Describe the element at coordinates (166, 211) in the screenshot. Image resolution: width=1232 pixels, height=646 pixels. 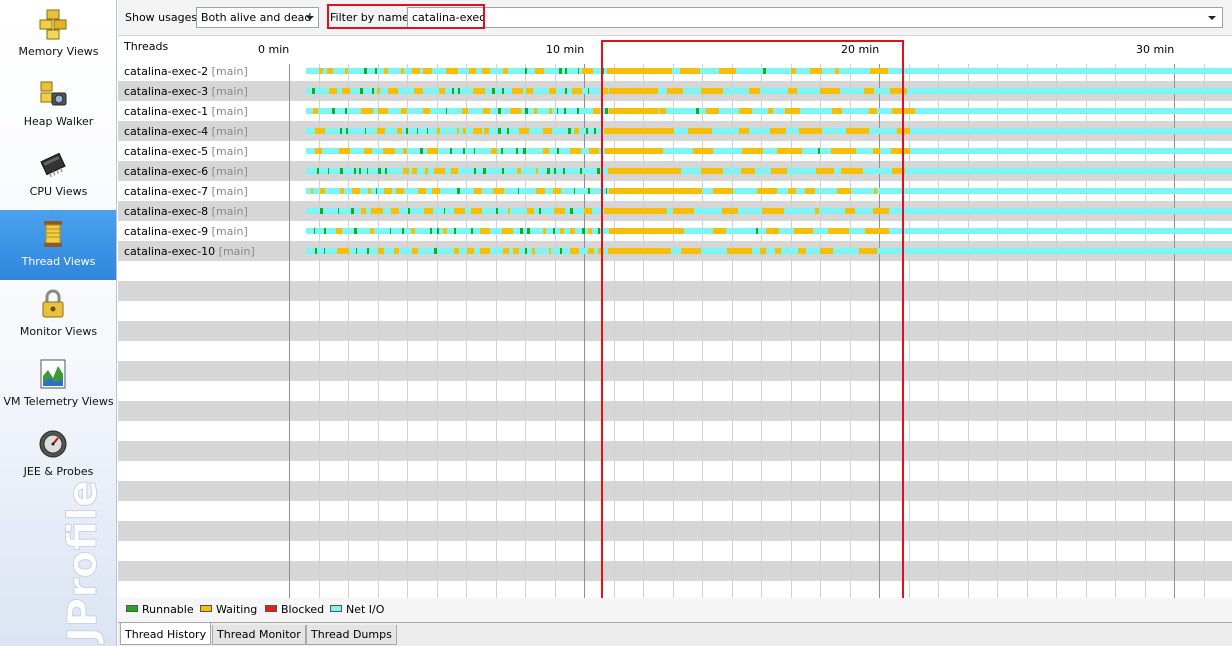
I see `thread-name: catalina-exec-8` at that location.